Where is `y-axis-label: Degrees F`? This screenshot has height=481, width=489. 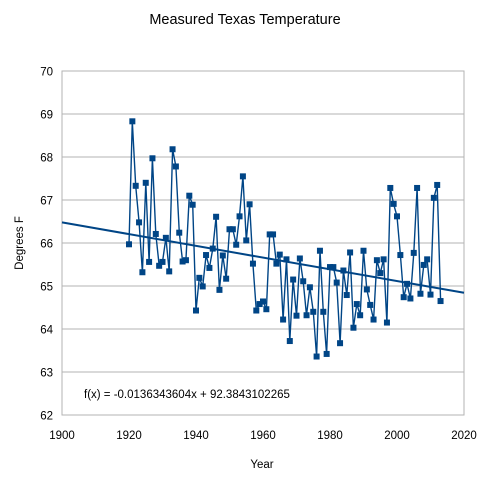 y-axis-label: Degrees F is located at coordinates (20, 243).